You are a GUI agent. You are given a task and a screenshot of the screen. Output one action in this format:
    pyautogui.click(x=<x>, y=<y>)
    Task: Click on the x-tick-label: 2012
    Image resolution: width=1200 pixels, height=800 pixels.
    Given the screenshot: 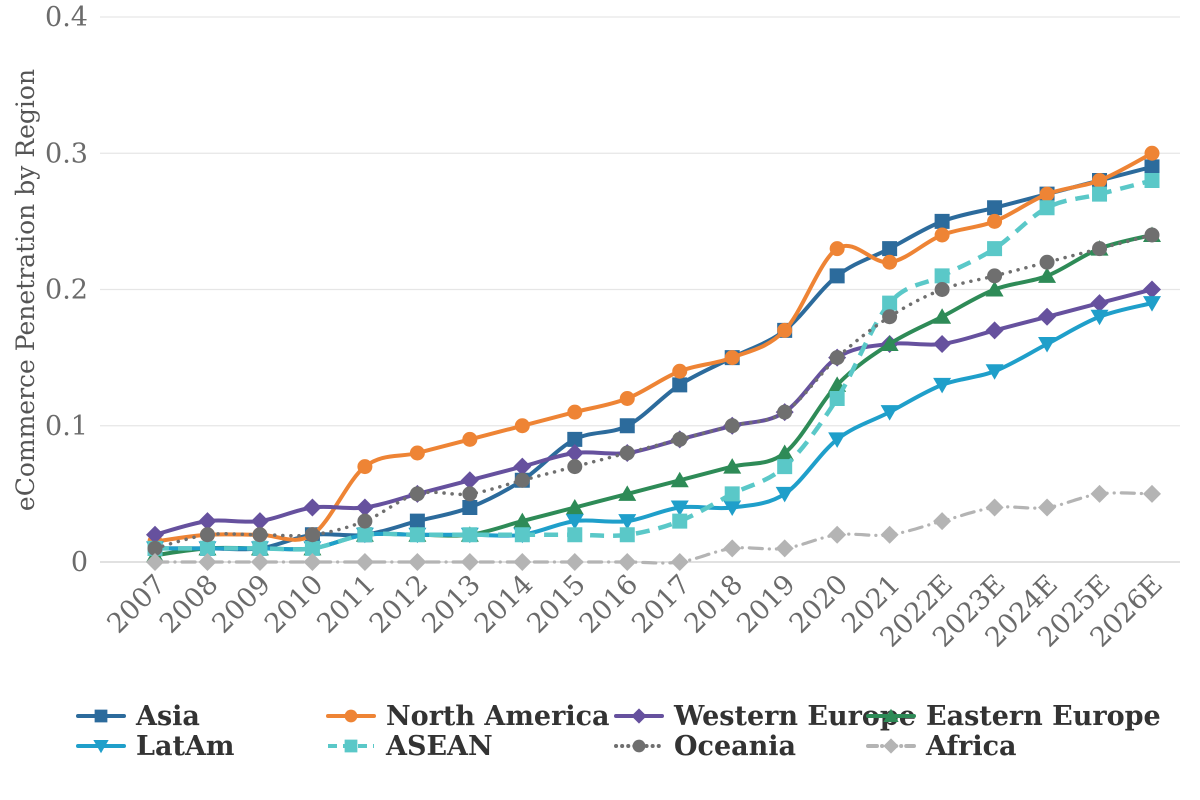 What is the action you would take?
    pyautogui.click(x=399, y=604)
    